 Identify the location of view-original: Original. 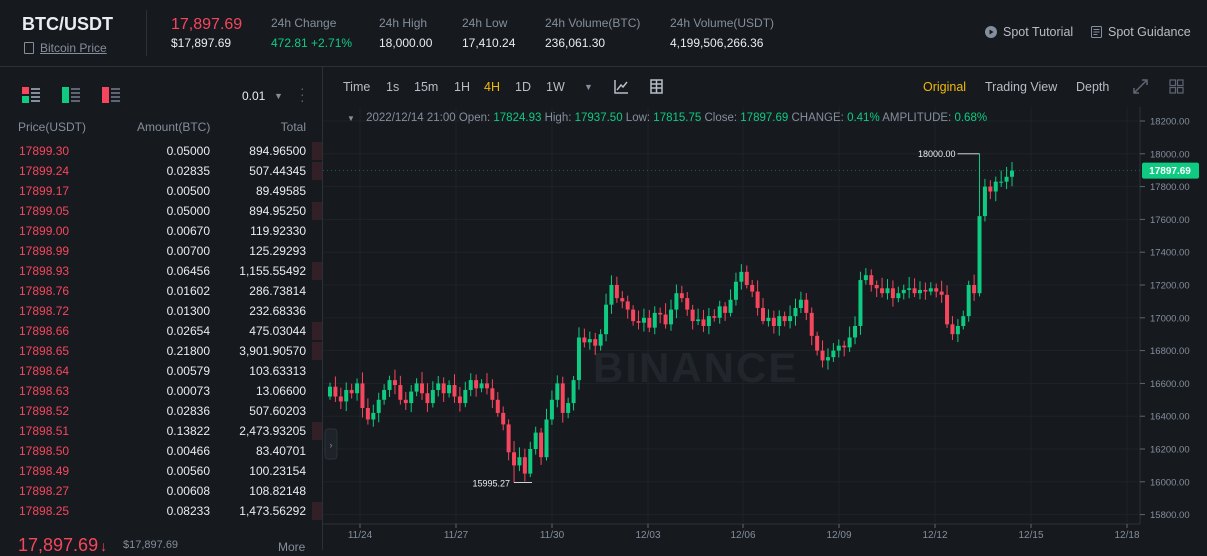
(945, 87).